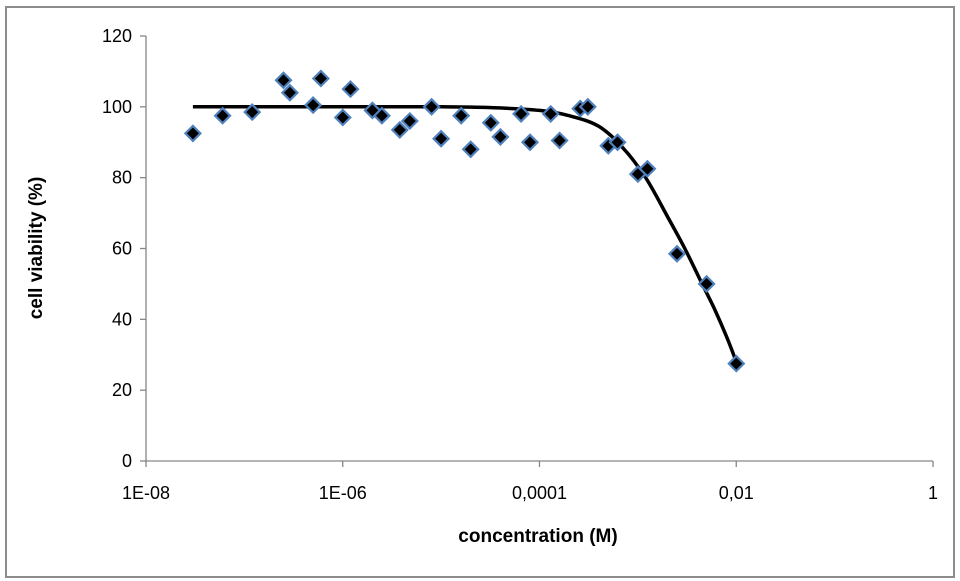 This screenshot has height=581, width=960. I want to click on y-tick-label: 40, so click(122, 319).